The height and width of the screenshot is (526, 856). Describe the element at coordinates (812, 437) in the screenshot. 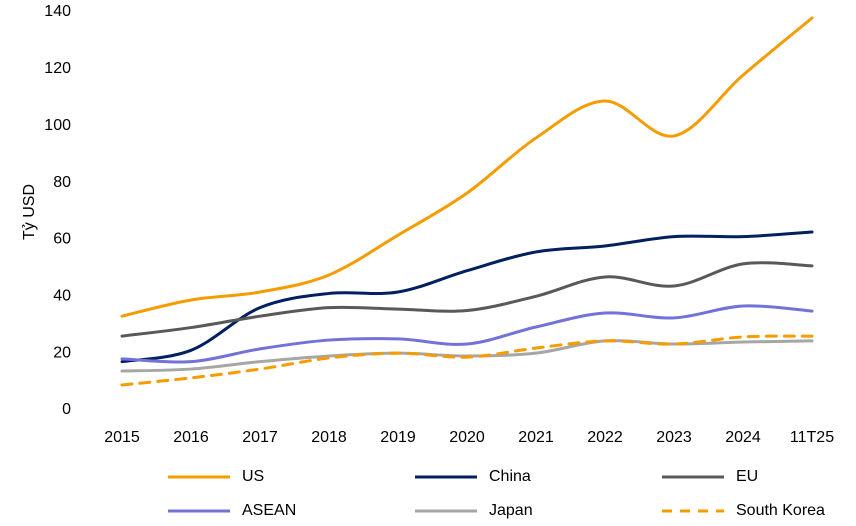

I see `x-tick-label: 11T25` at that location.